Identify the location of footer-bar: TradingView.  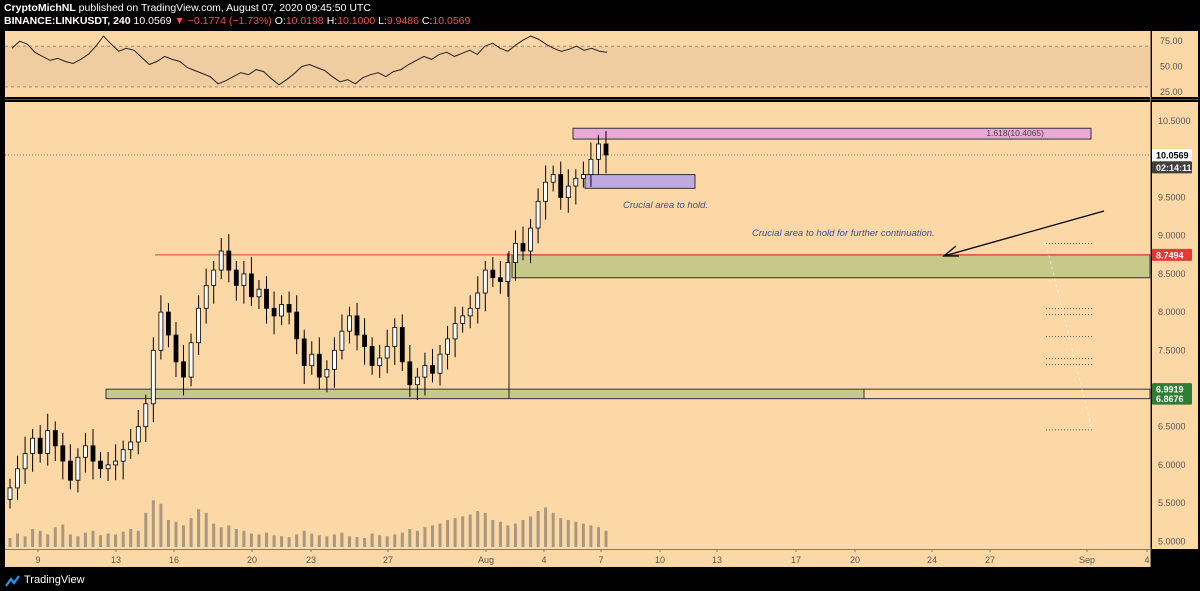
(600, 581).